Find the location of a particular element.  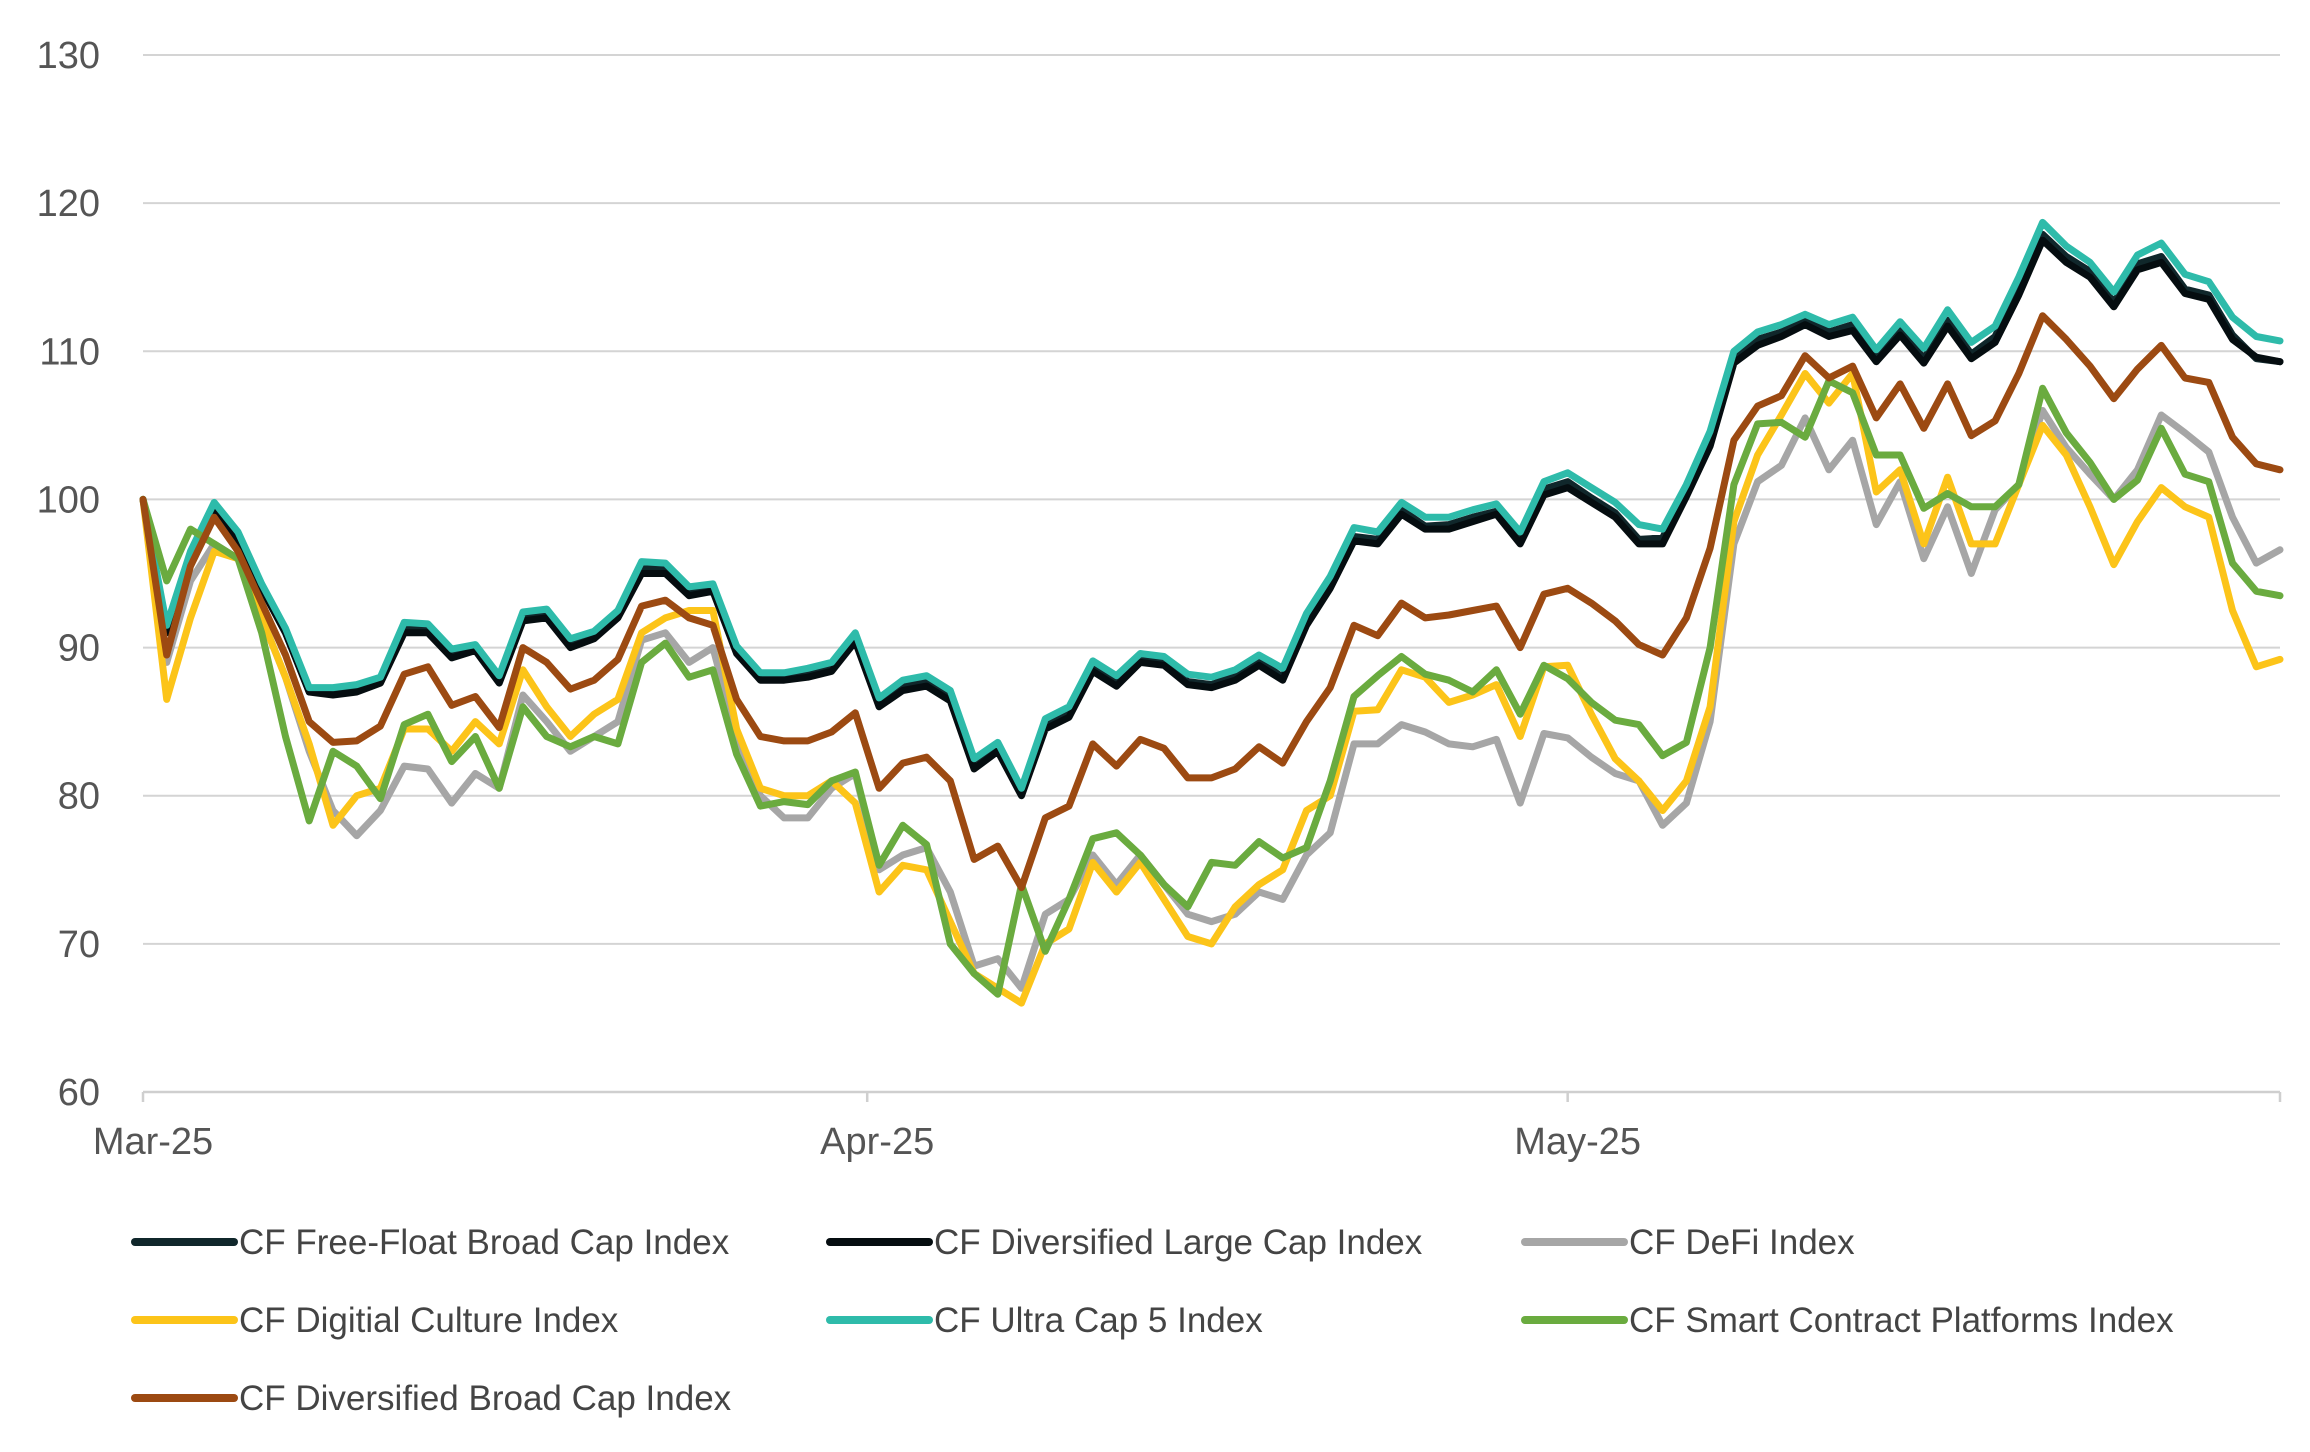

legend-label: CF Free-Float Broad Cap Index is located at coordinates (484, 1242).